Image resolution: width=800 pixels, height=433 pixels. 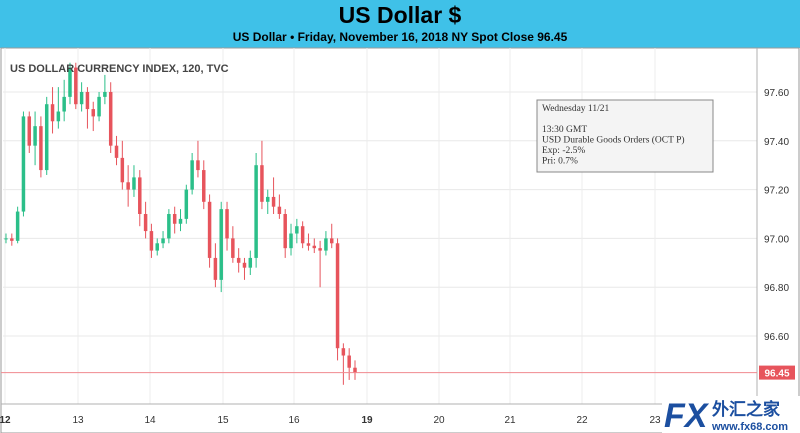 I want to click on y-axis-ticks: 96.60 96.80 97.00 97.20 97.40 97.60, so click(x=776, y=215).